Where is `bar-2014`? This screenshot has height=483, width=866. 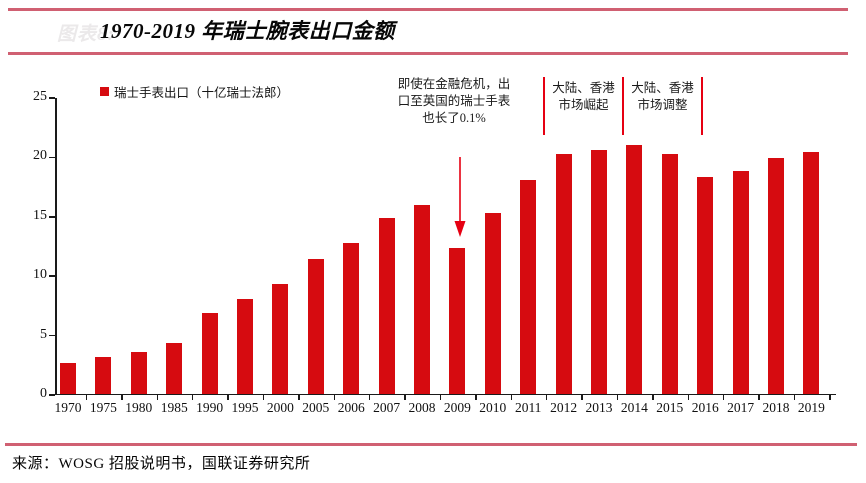
bar-2014 is located at coordinates (634, 269).